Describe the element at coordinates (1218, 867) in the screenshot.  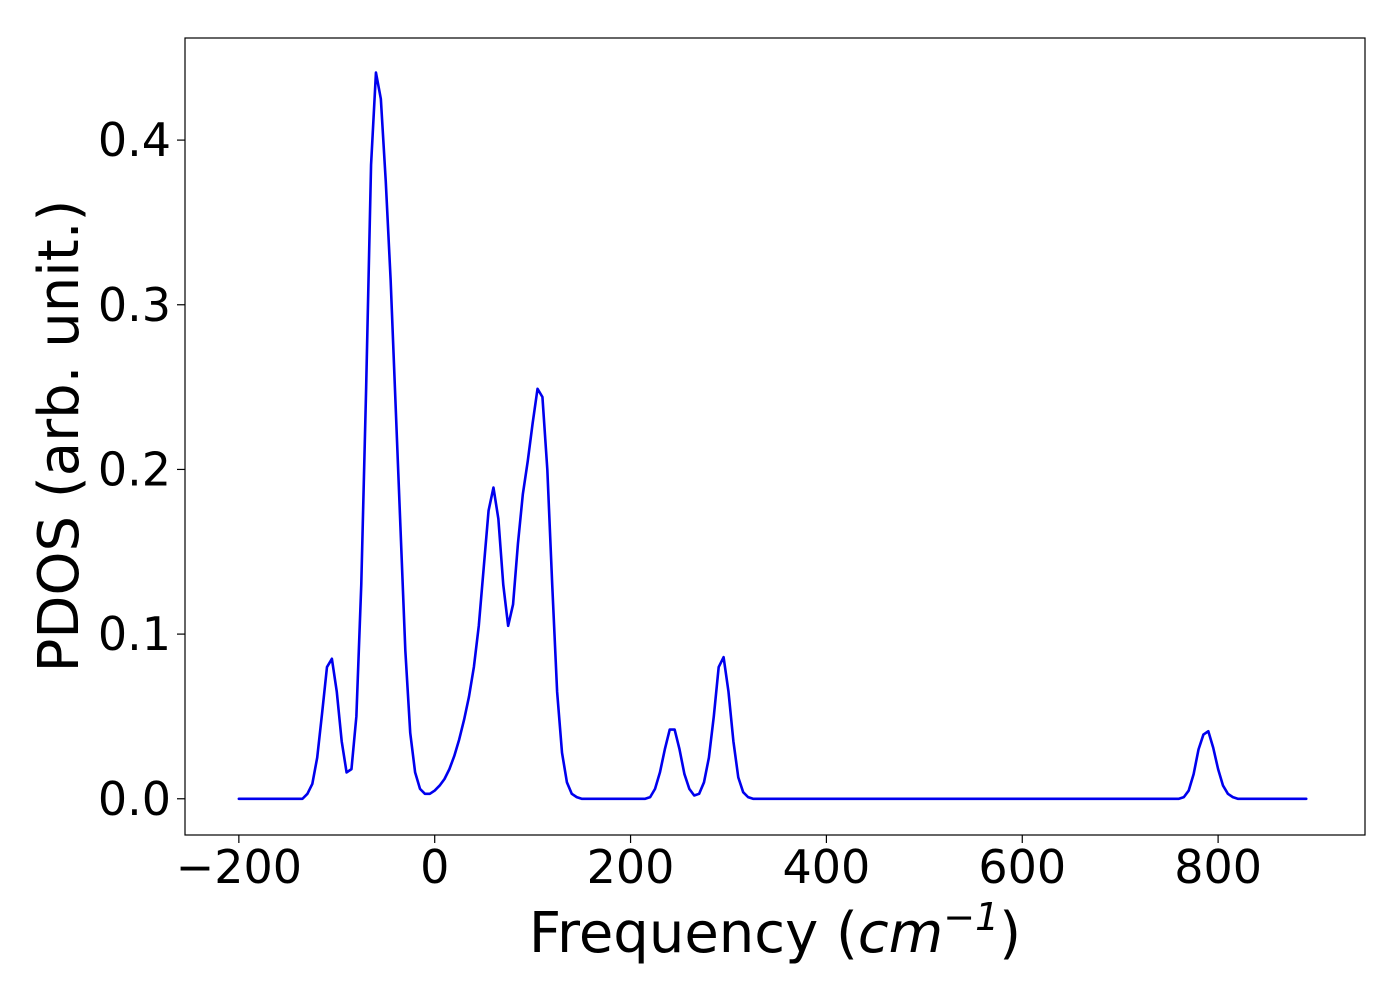
I see `x-tick-label: 800` at that location.